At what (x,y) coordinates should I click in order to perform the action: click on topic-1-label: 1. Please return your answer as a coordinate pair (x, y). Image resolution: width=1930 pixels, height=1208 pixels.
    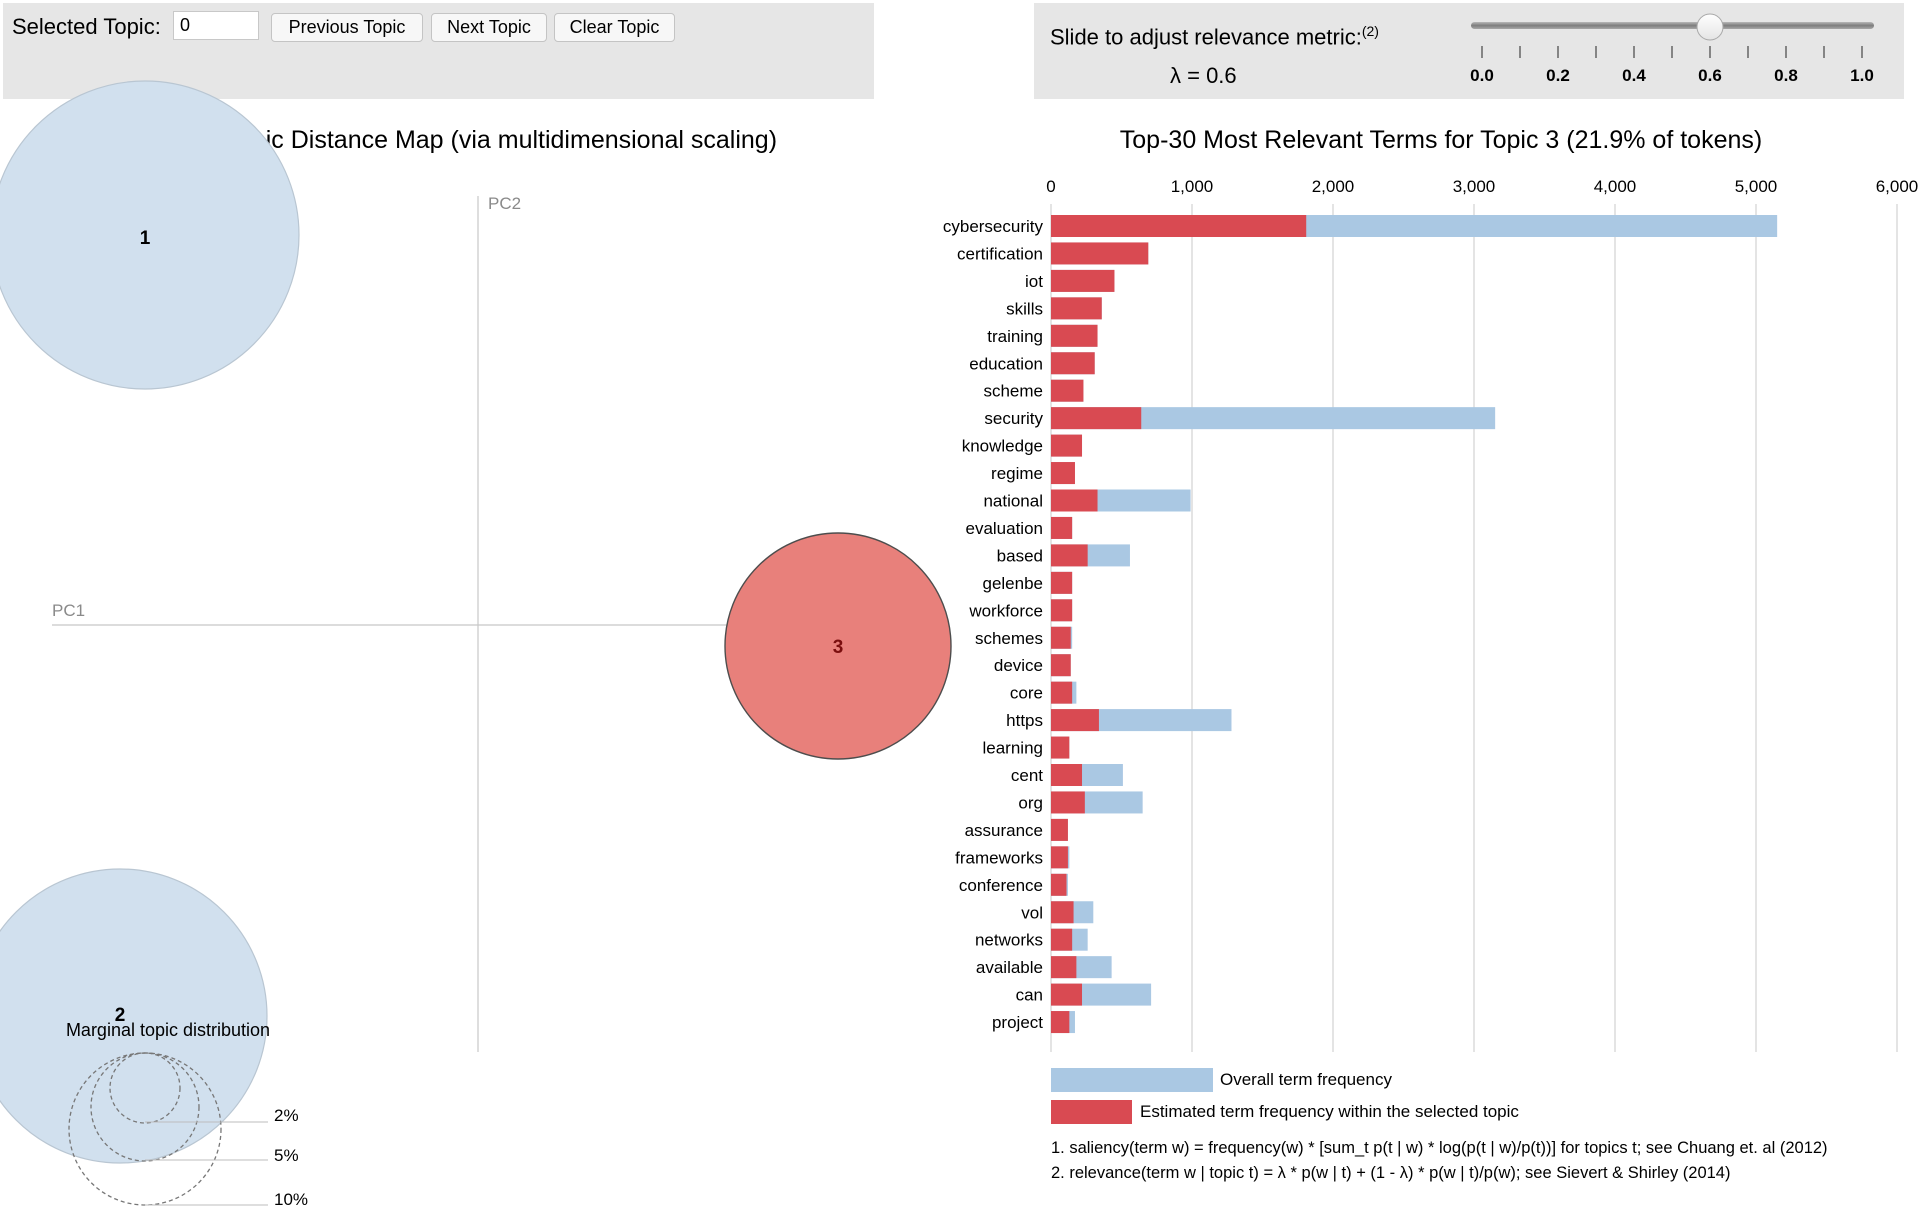
    Looking at the image, I should click on (145, 238).